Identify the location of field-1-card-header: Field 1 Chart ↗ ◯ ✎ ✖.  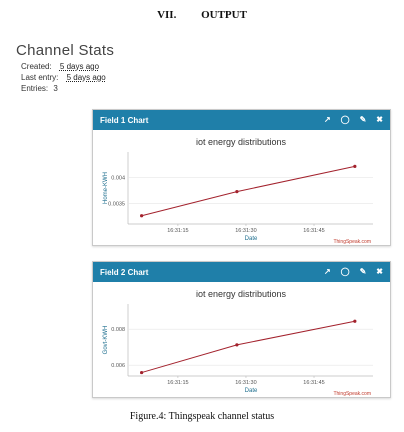
(241, 120).